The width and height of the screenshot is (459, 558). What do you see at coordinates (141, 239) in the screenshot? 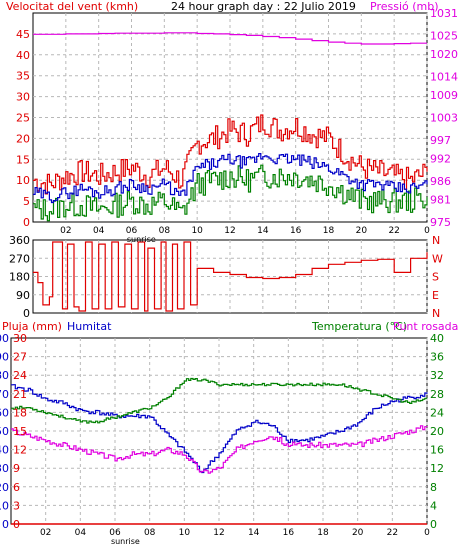
I see `wind-panel-sunrise-label: sunrise` at bounding box center [141, 239].